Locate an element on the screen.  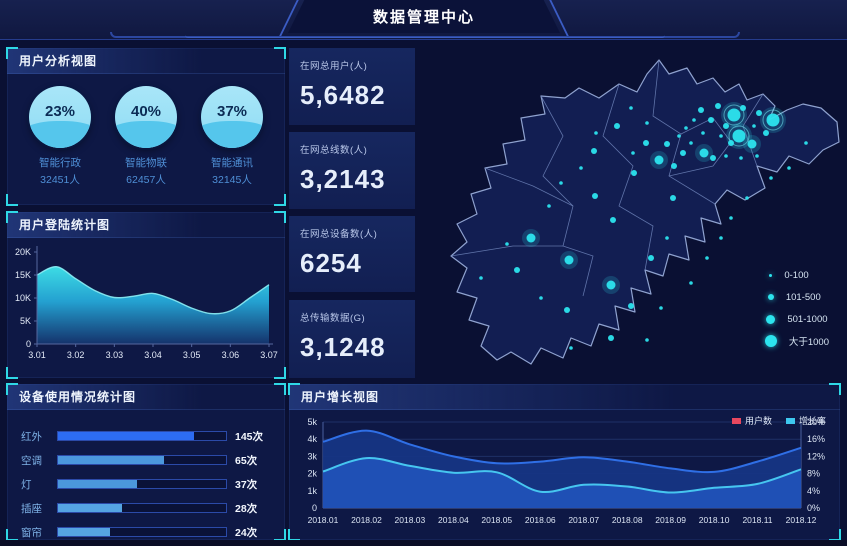
map-legend-item: 501-1000 is located at coordinates (796, 319).